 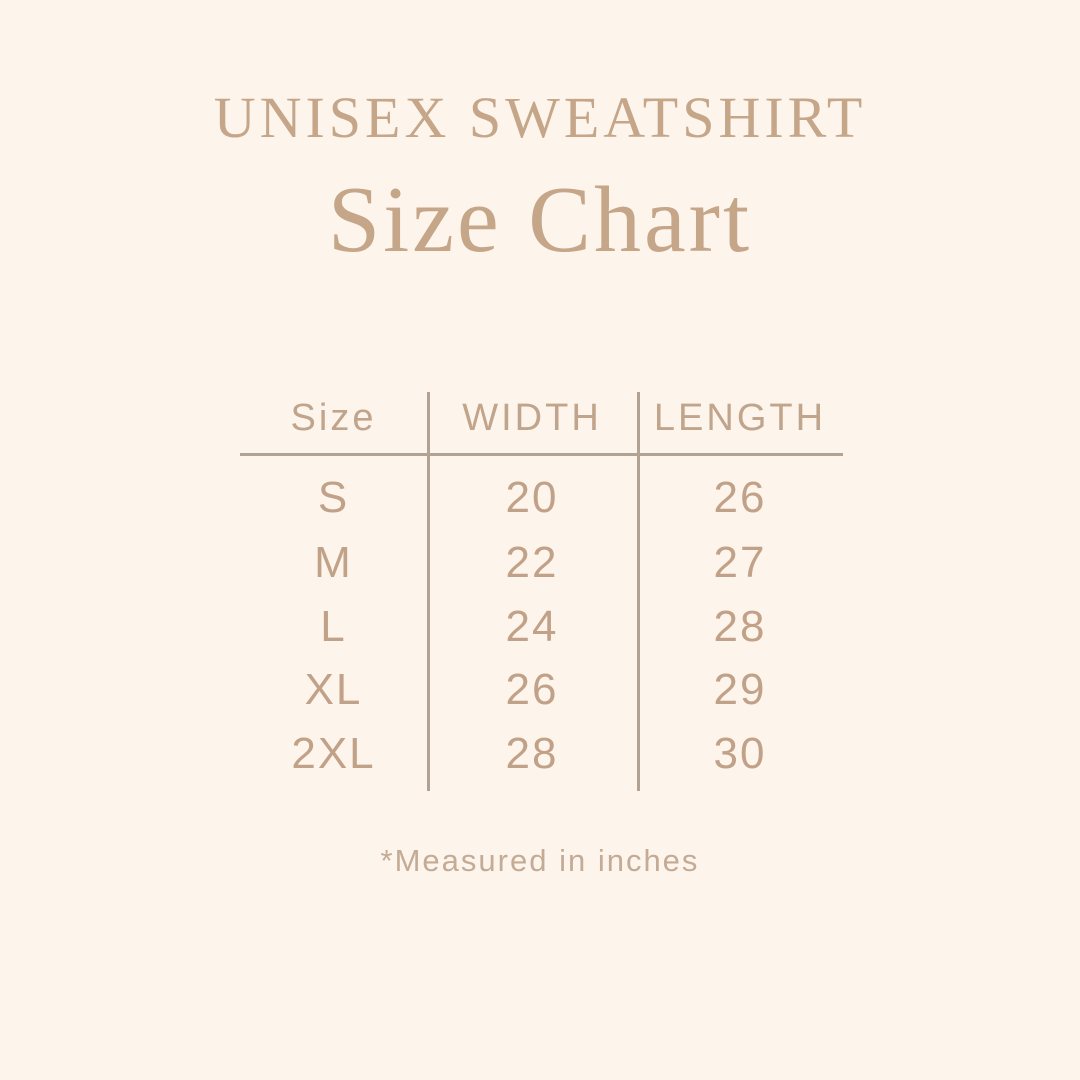 I want to click on table-header-row: Size WIDTH LENGTH, so click(x=541, y=418).